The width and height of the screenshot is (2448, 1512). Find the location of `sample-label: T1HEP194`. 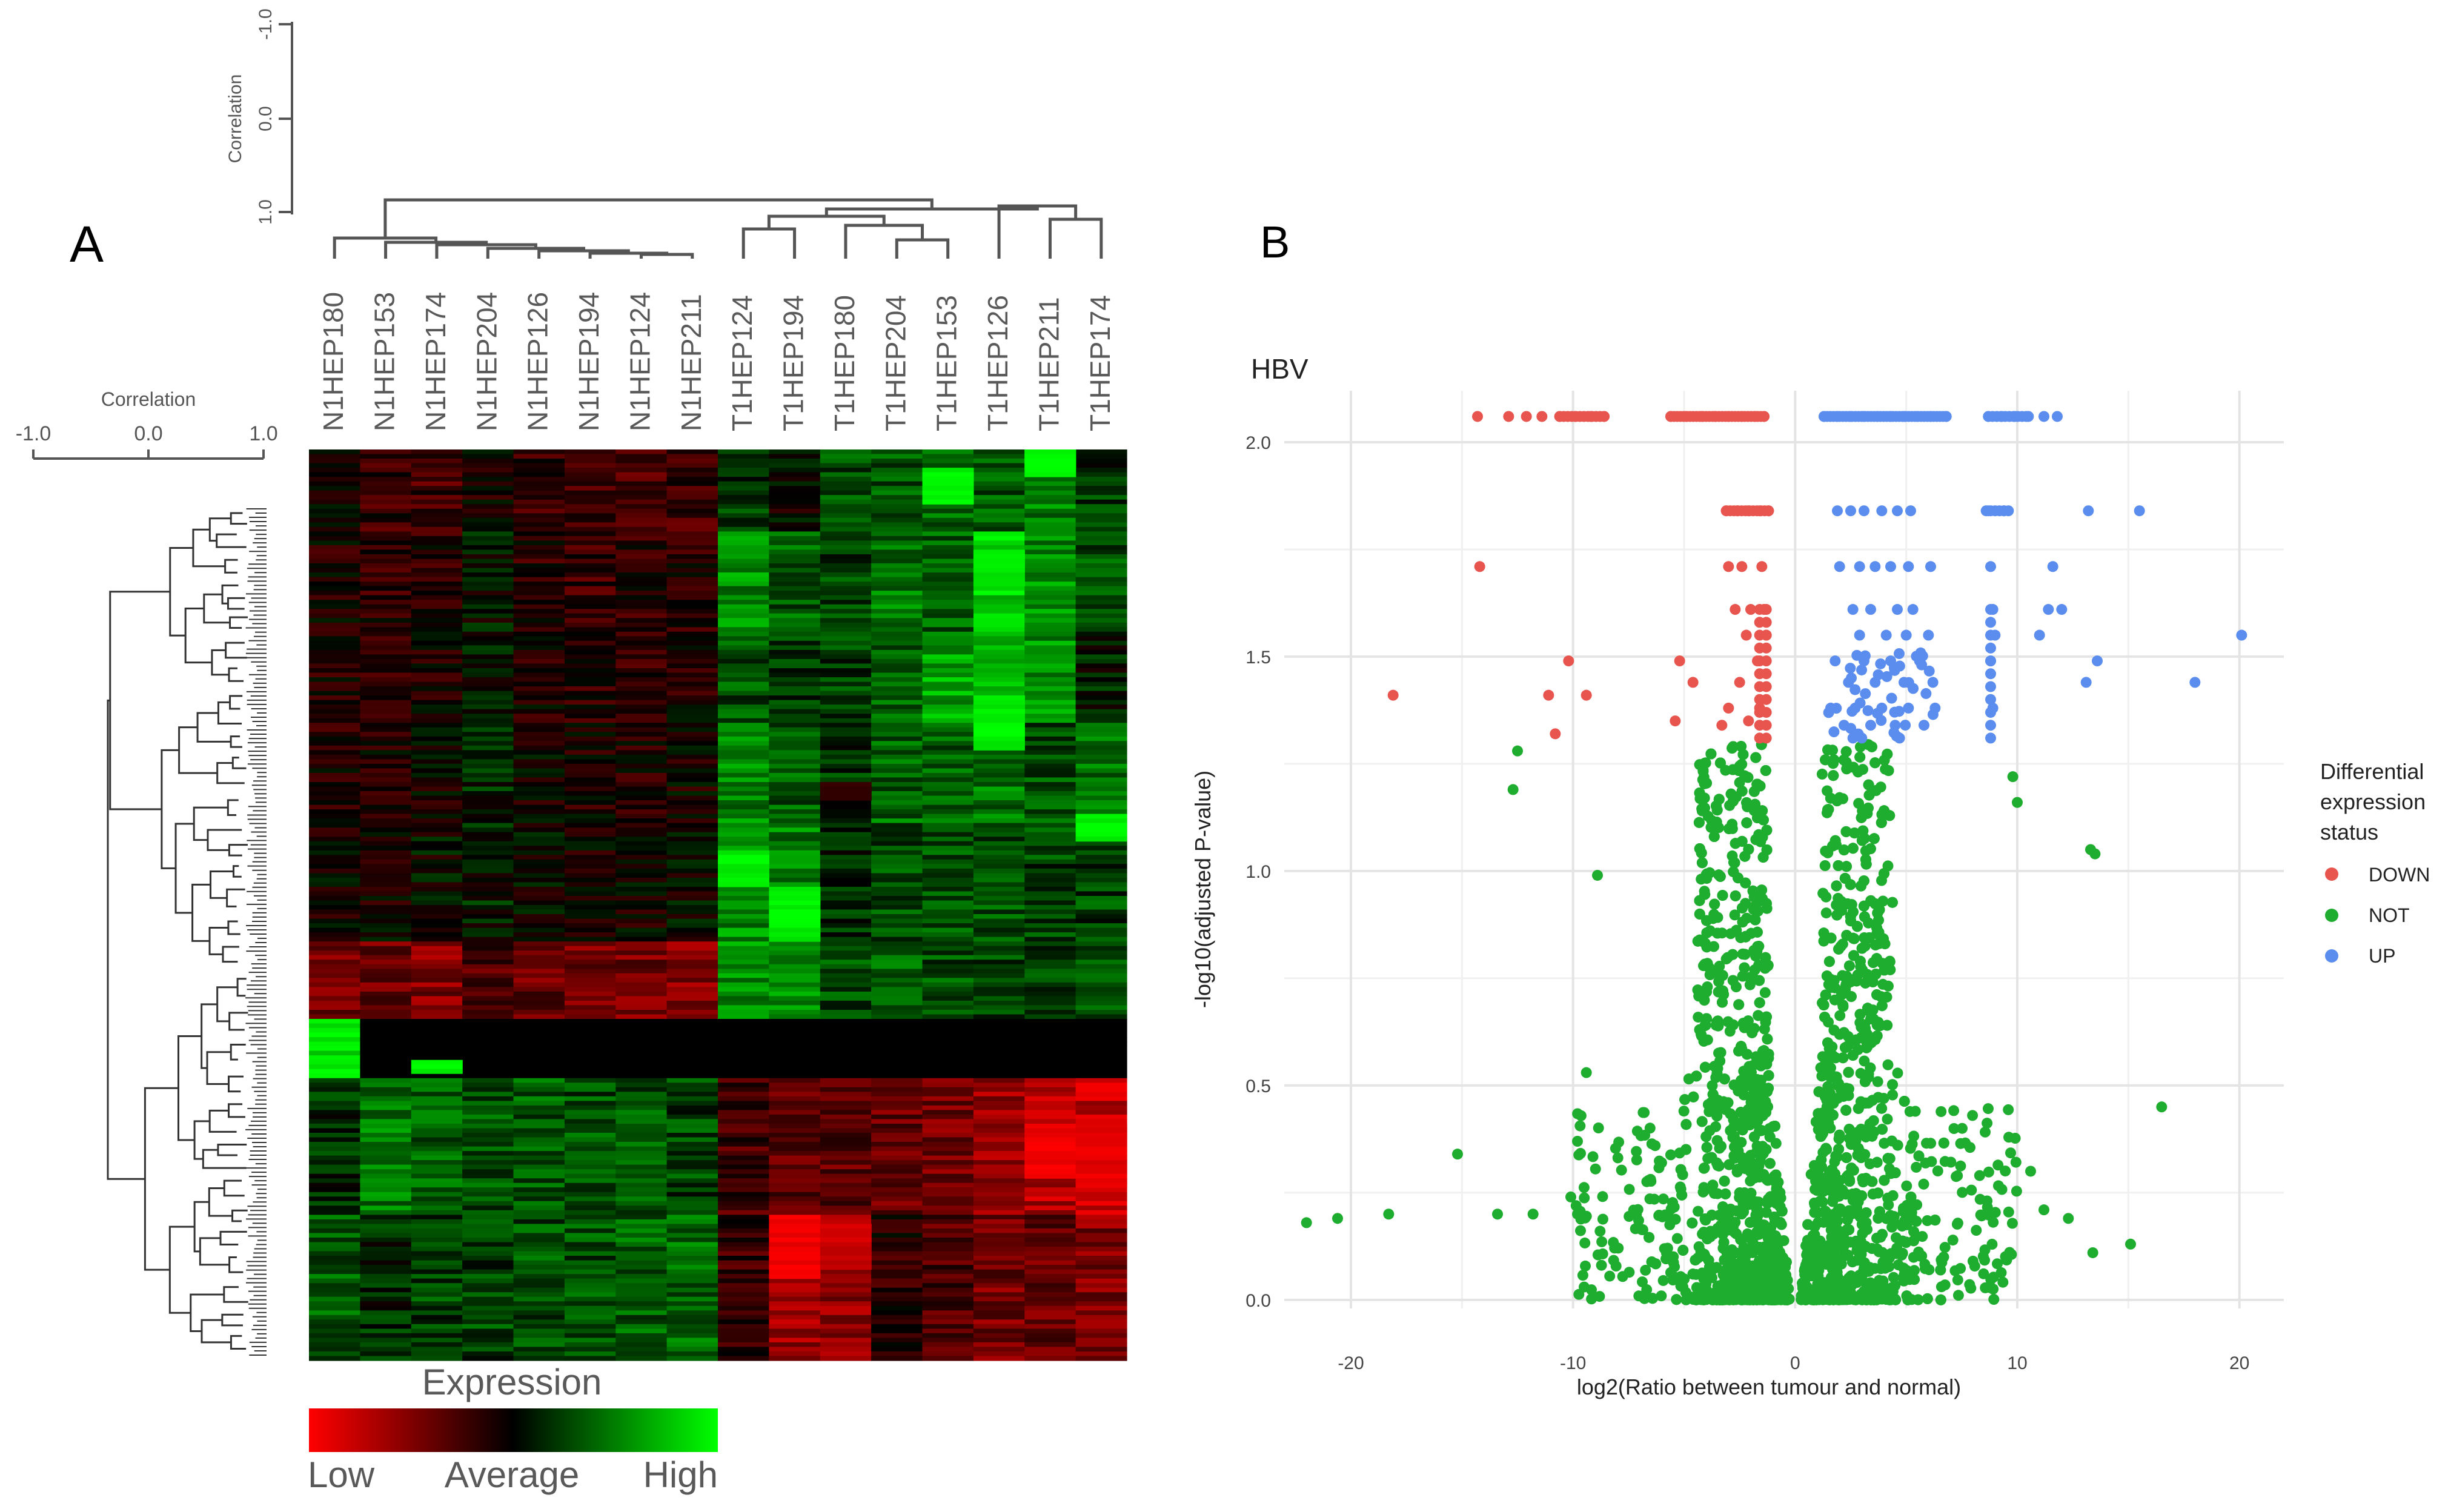

sample-label: T1HEP194 is located at coordinates (793, 363).